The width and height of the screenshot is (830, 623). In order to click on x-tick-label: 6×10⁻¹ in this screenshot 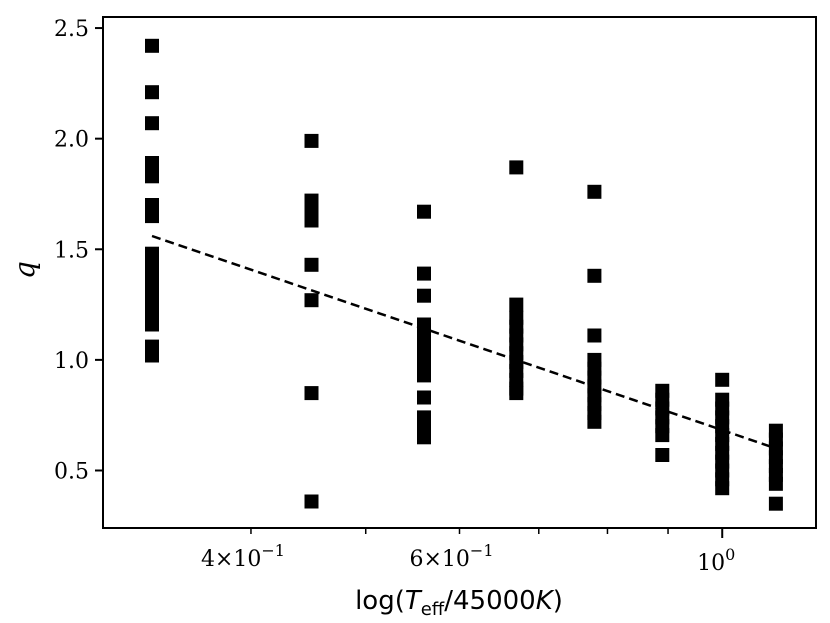, I will do `click(451, 556)`.